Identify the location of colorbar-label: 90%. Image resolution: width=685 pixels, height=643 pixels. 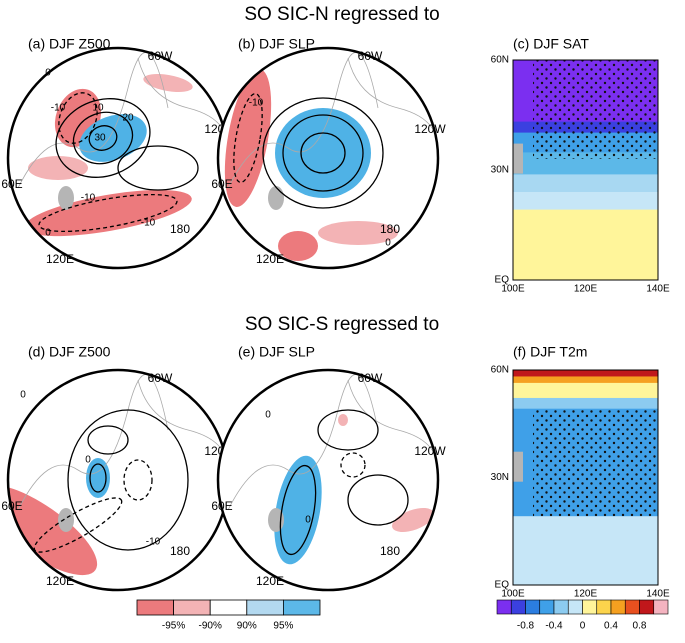
(247, 626).